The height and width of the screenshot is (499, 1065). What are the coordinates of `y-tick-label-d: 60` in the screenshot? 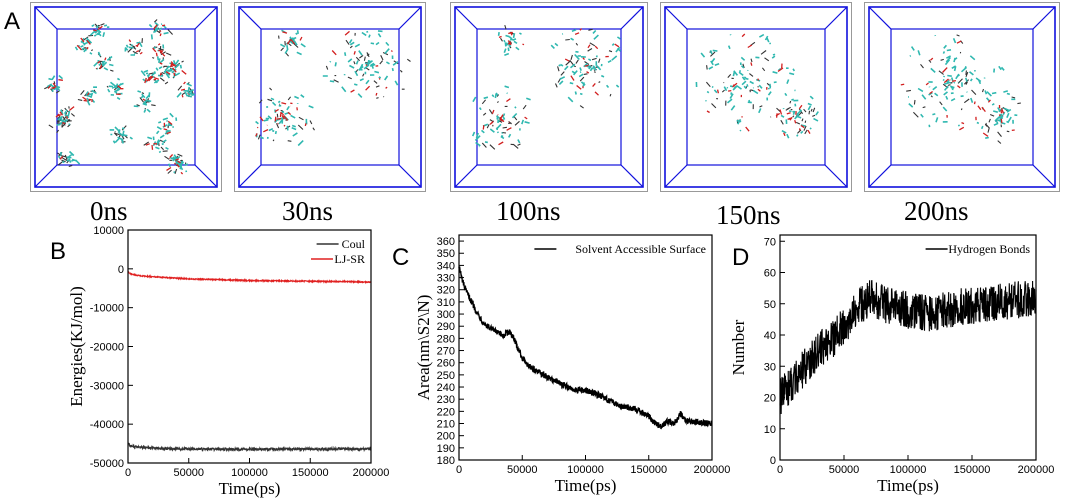 It's located at (770, 274).